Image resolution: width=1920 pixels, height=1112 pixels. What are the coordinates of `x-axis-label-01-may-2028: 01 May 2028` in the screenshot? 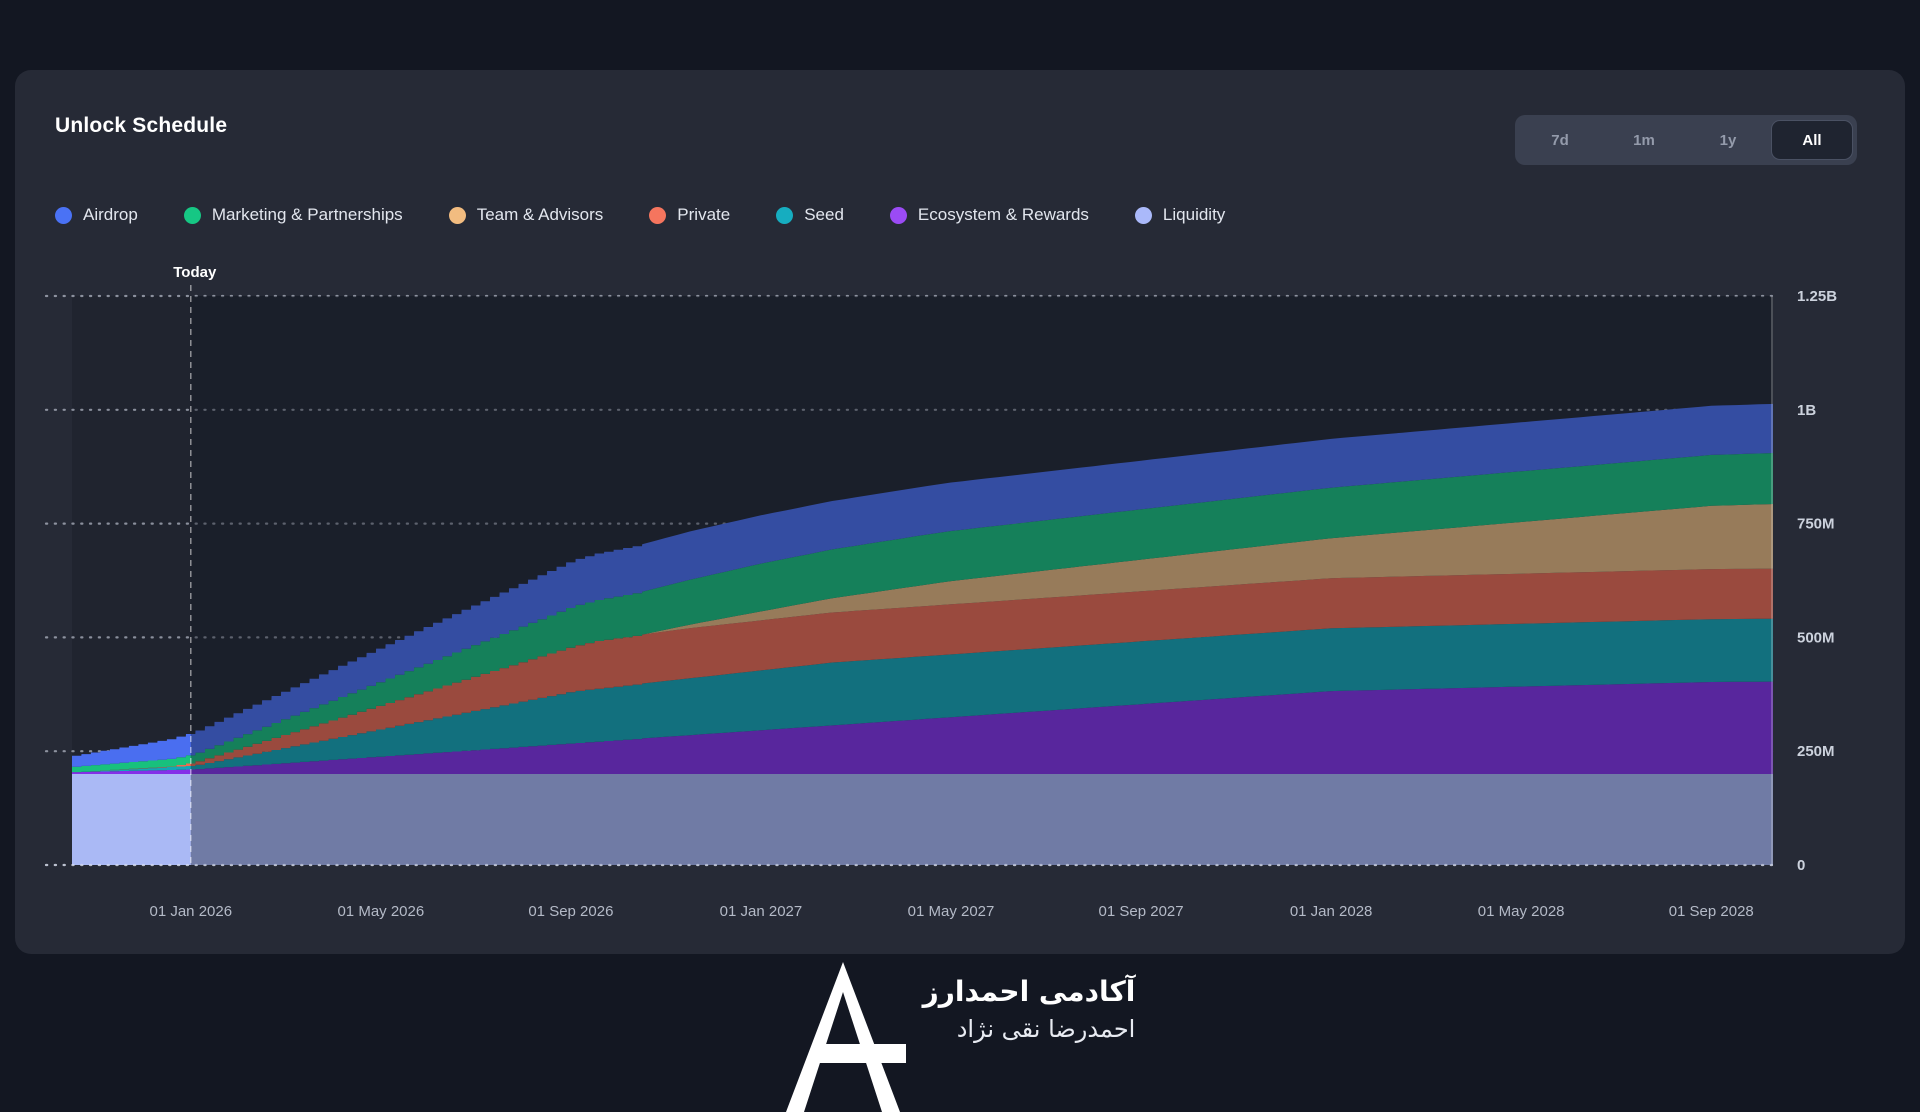 It's located at (1521, 911).